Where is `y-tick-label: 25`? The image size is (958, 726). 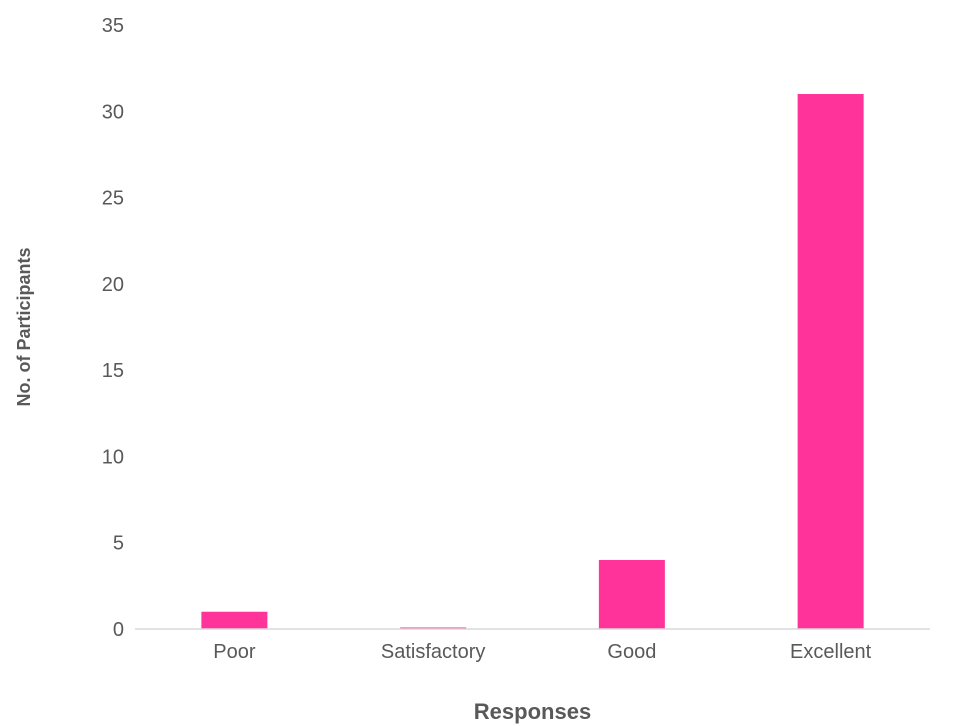 y-tick-label: 25 is located at coordinates (113, 199).